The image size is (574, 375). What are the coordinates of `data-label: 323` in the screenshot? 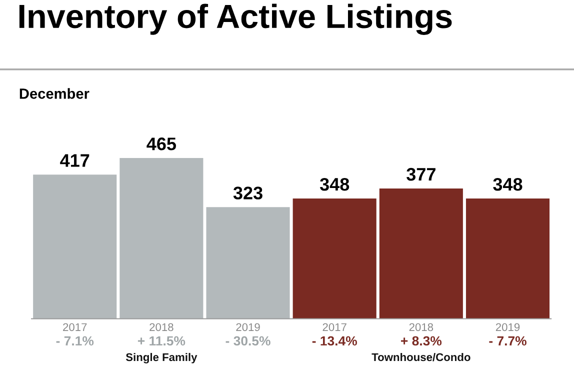 It's located at (247, 193).